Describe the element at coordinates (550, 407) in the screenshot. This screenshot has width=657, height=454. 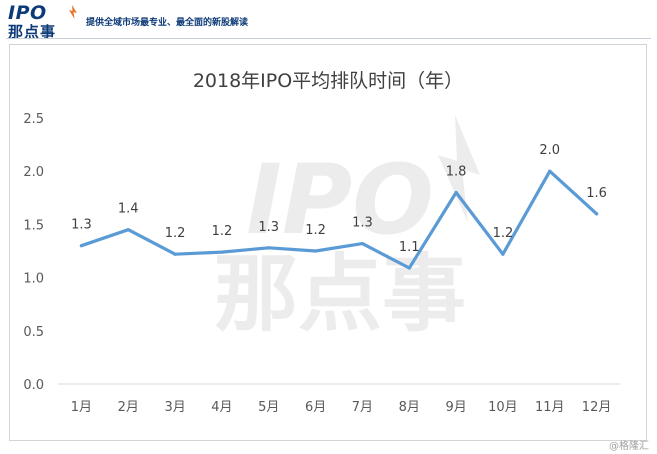
I see `x-tick-label: 11月` at that location.